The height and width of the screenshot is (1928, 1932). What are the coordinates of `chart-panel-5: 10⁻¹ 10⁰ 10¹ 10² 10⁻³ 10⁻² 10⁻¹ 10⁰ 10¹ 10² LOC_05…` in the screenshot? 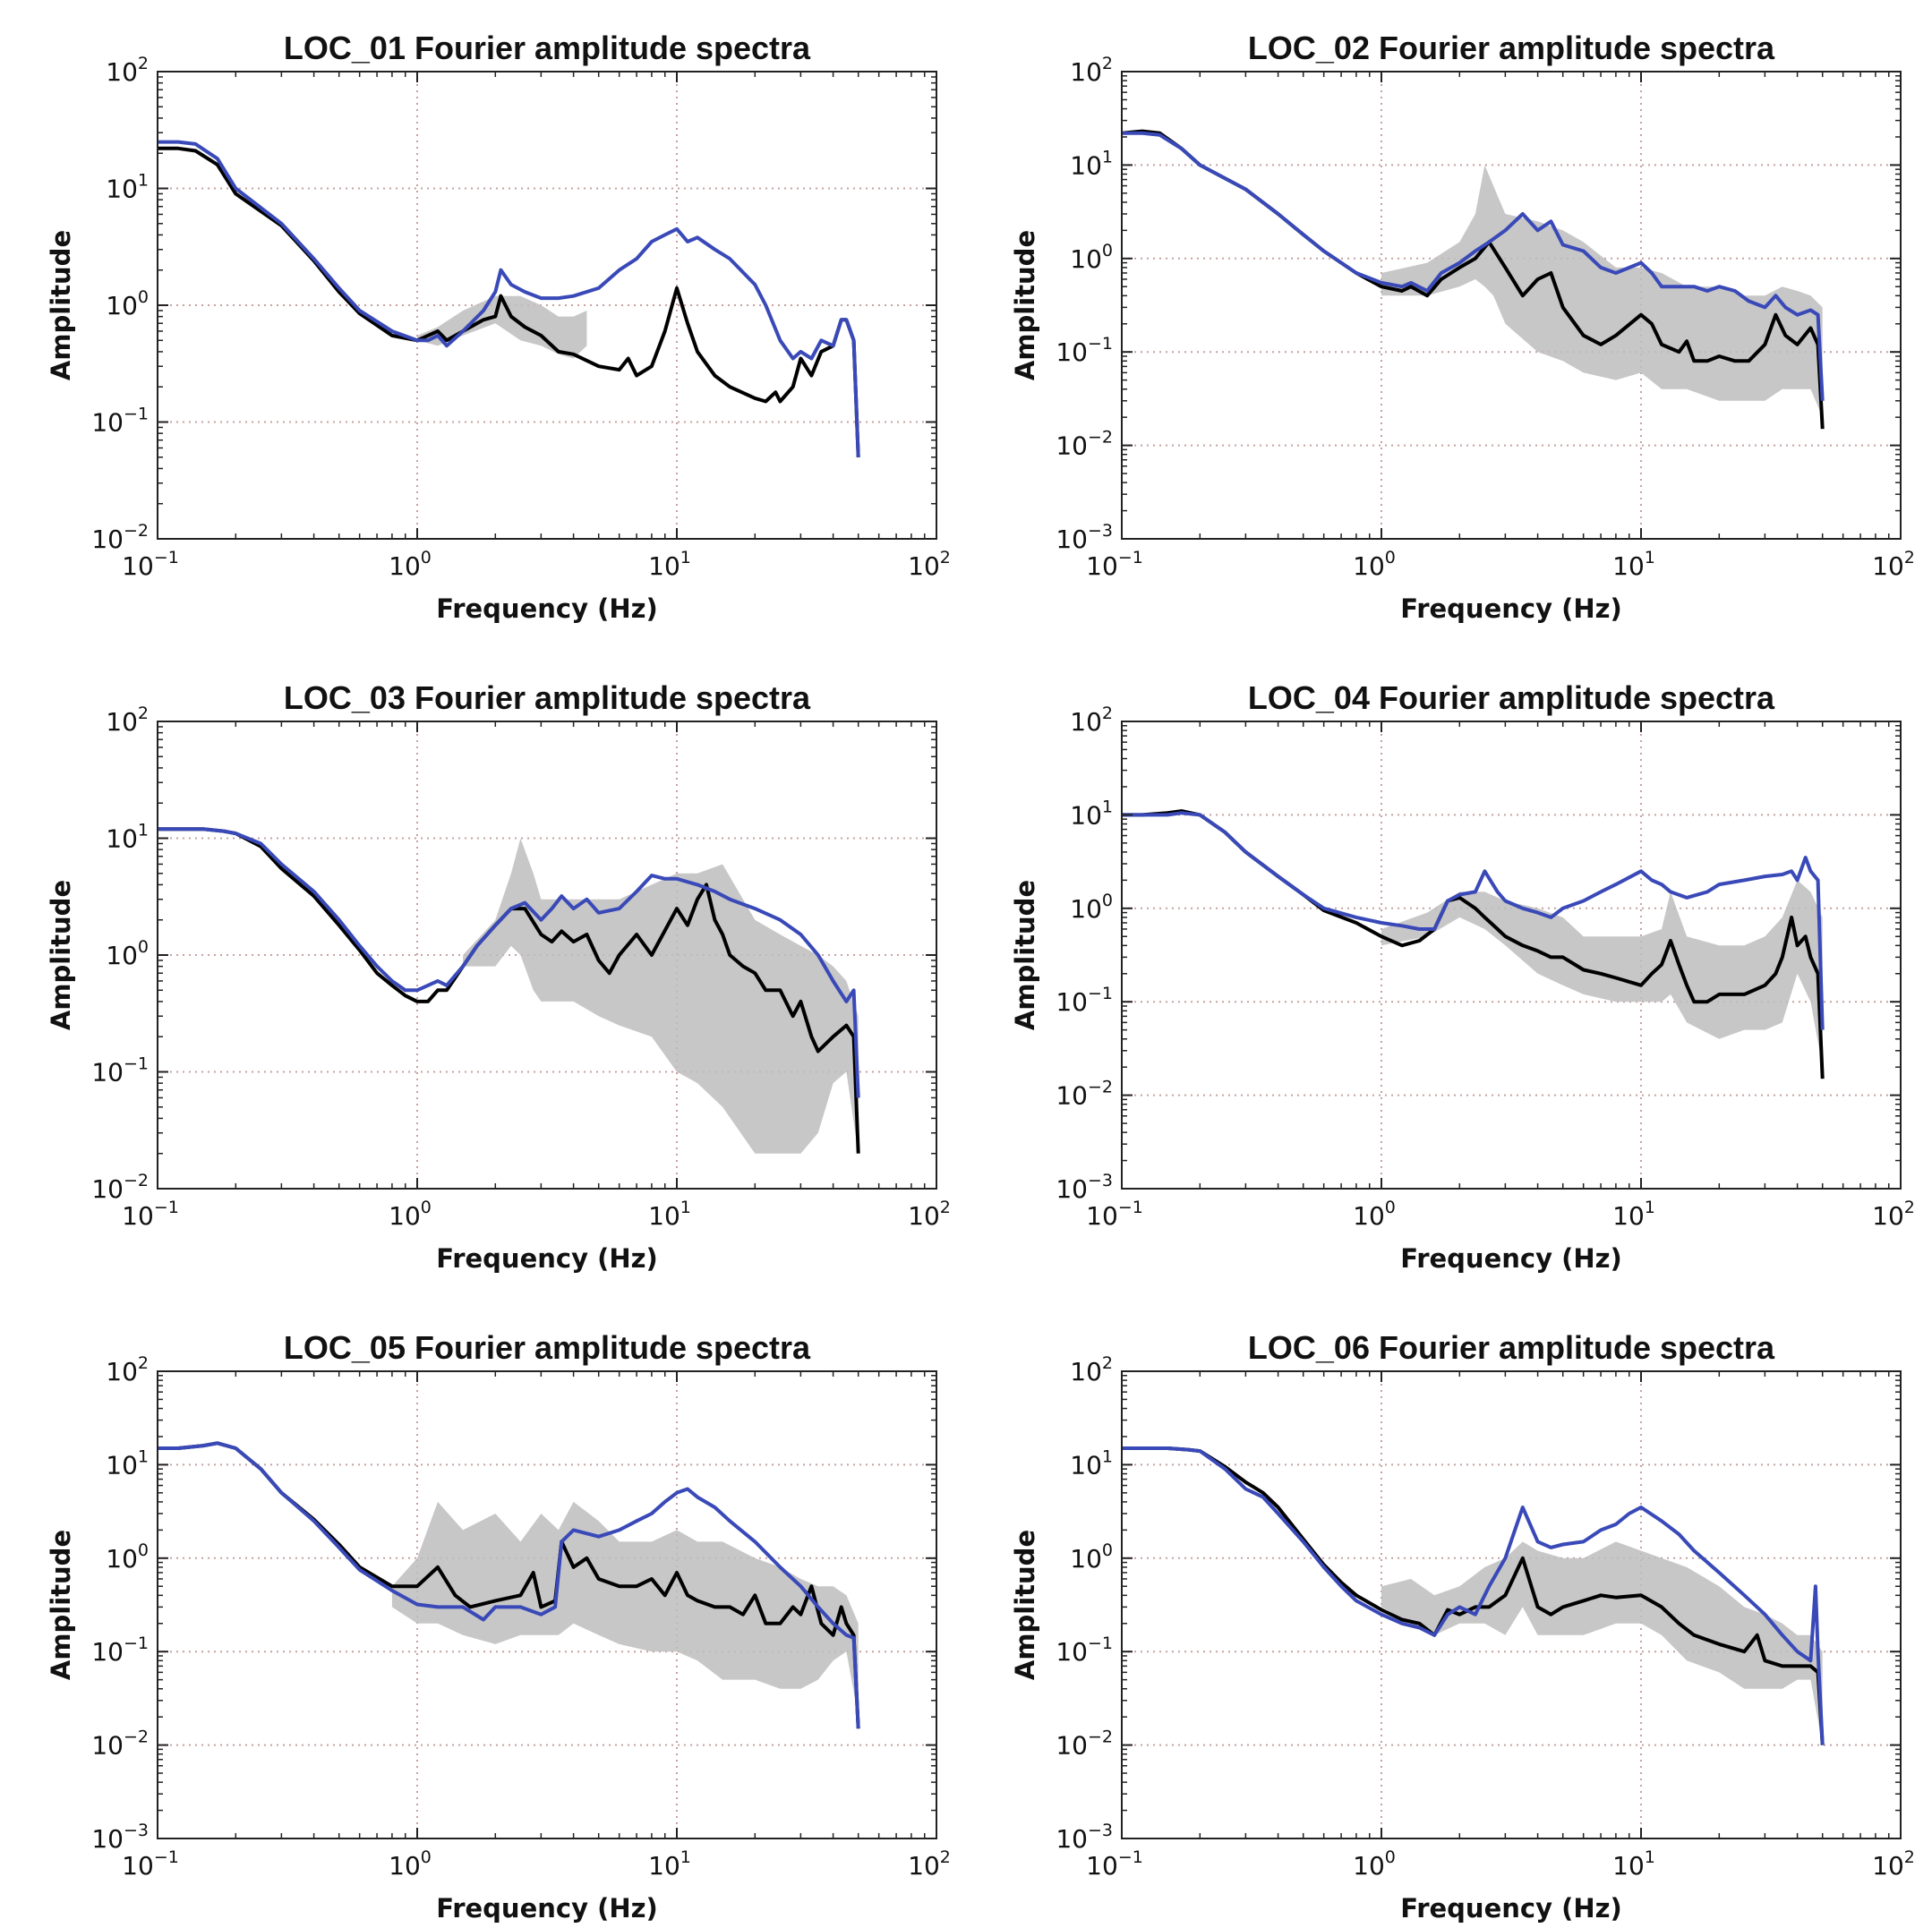 It's located at (498, 1626).